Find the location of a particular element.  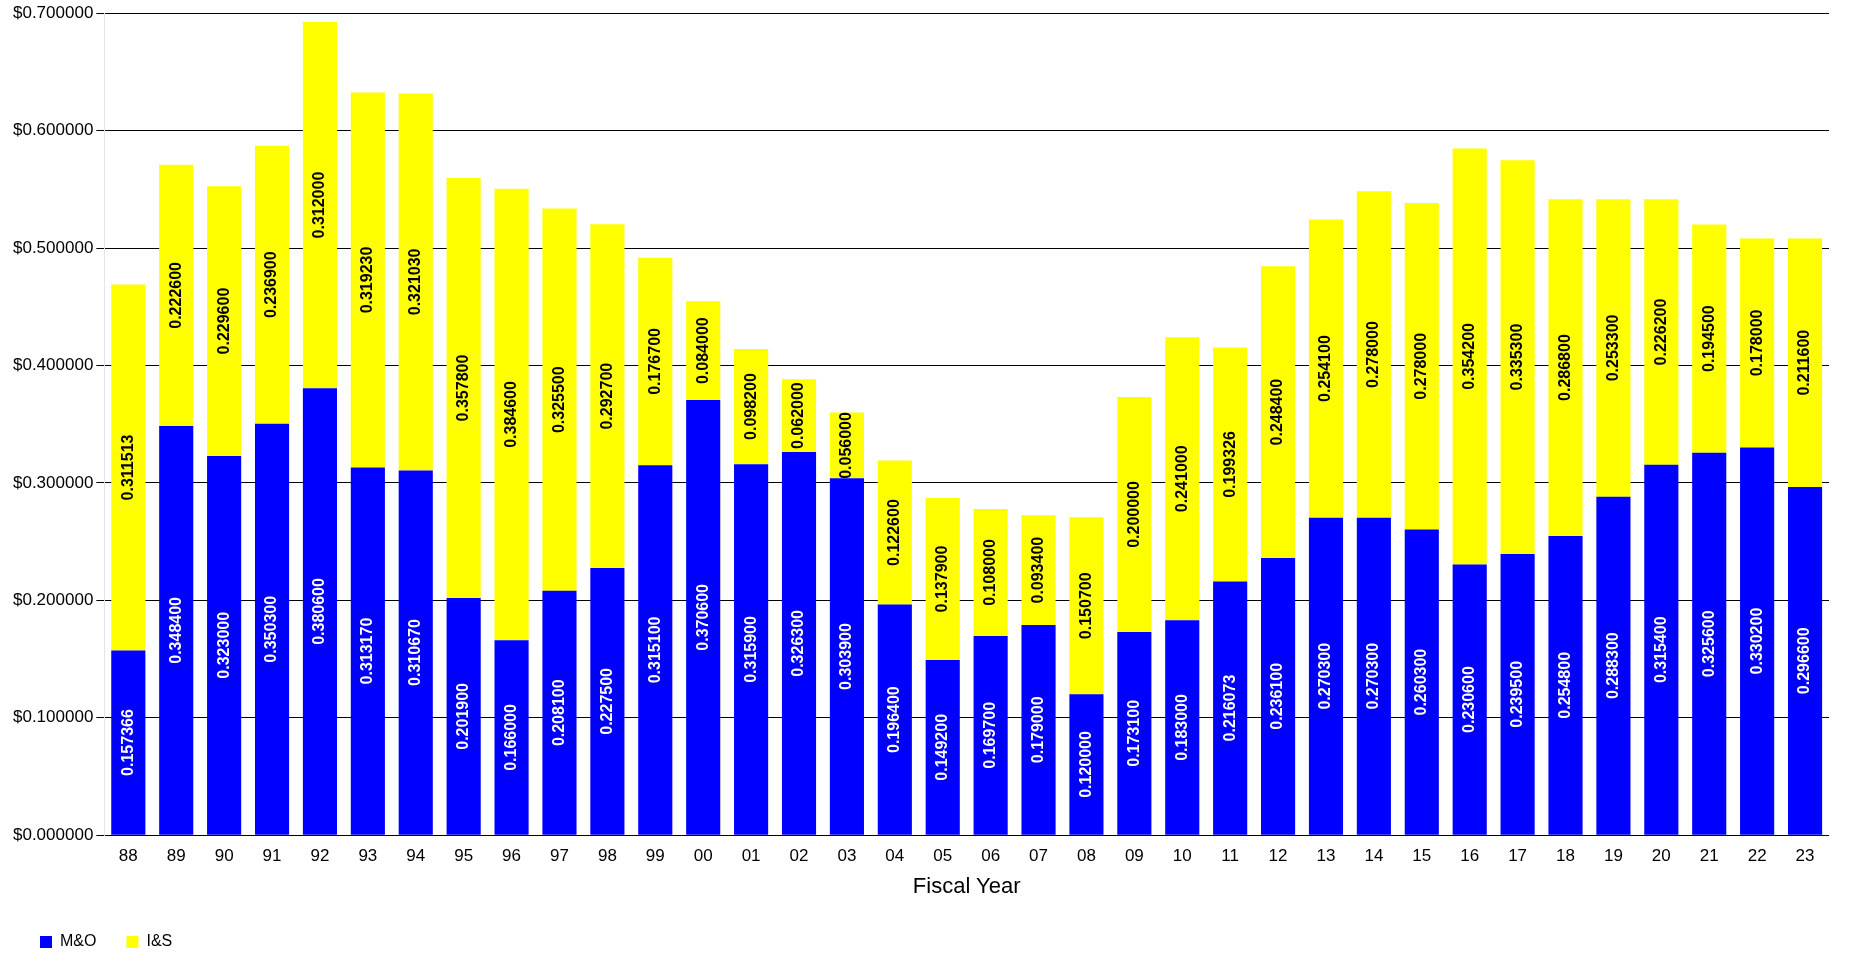

x-tick-label: 21 is located at coordinates (1709, 856).